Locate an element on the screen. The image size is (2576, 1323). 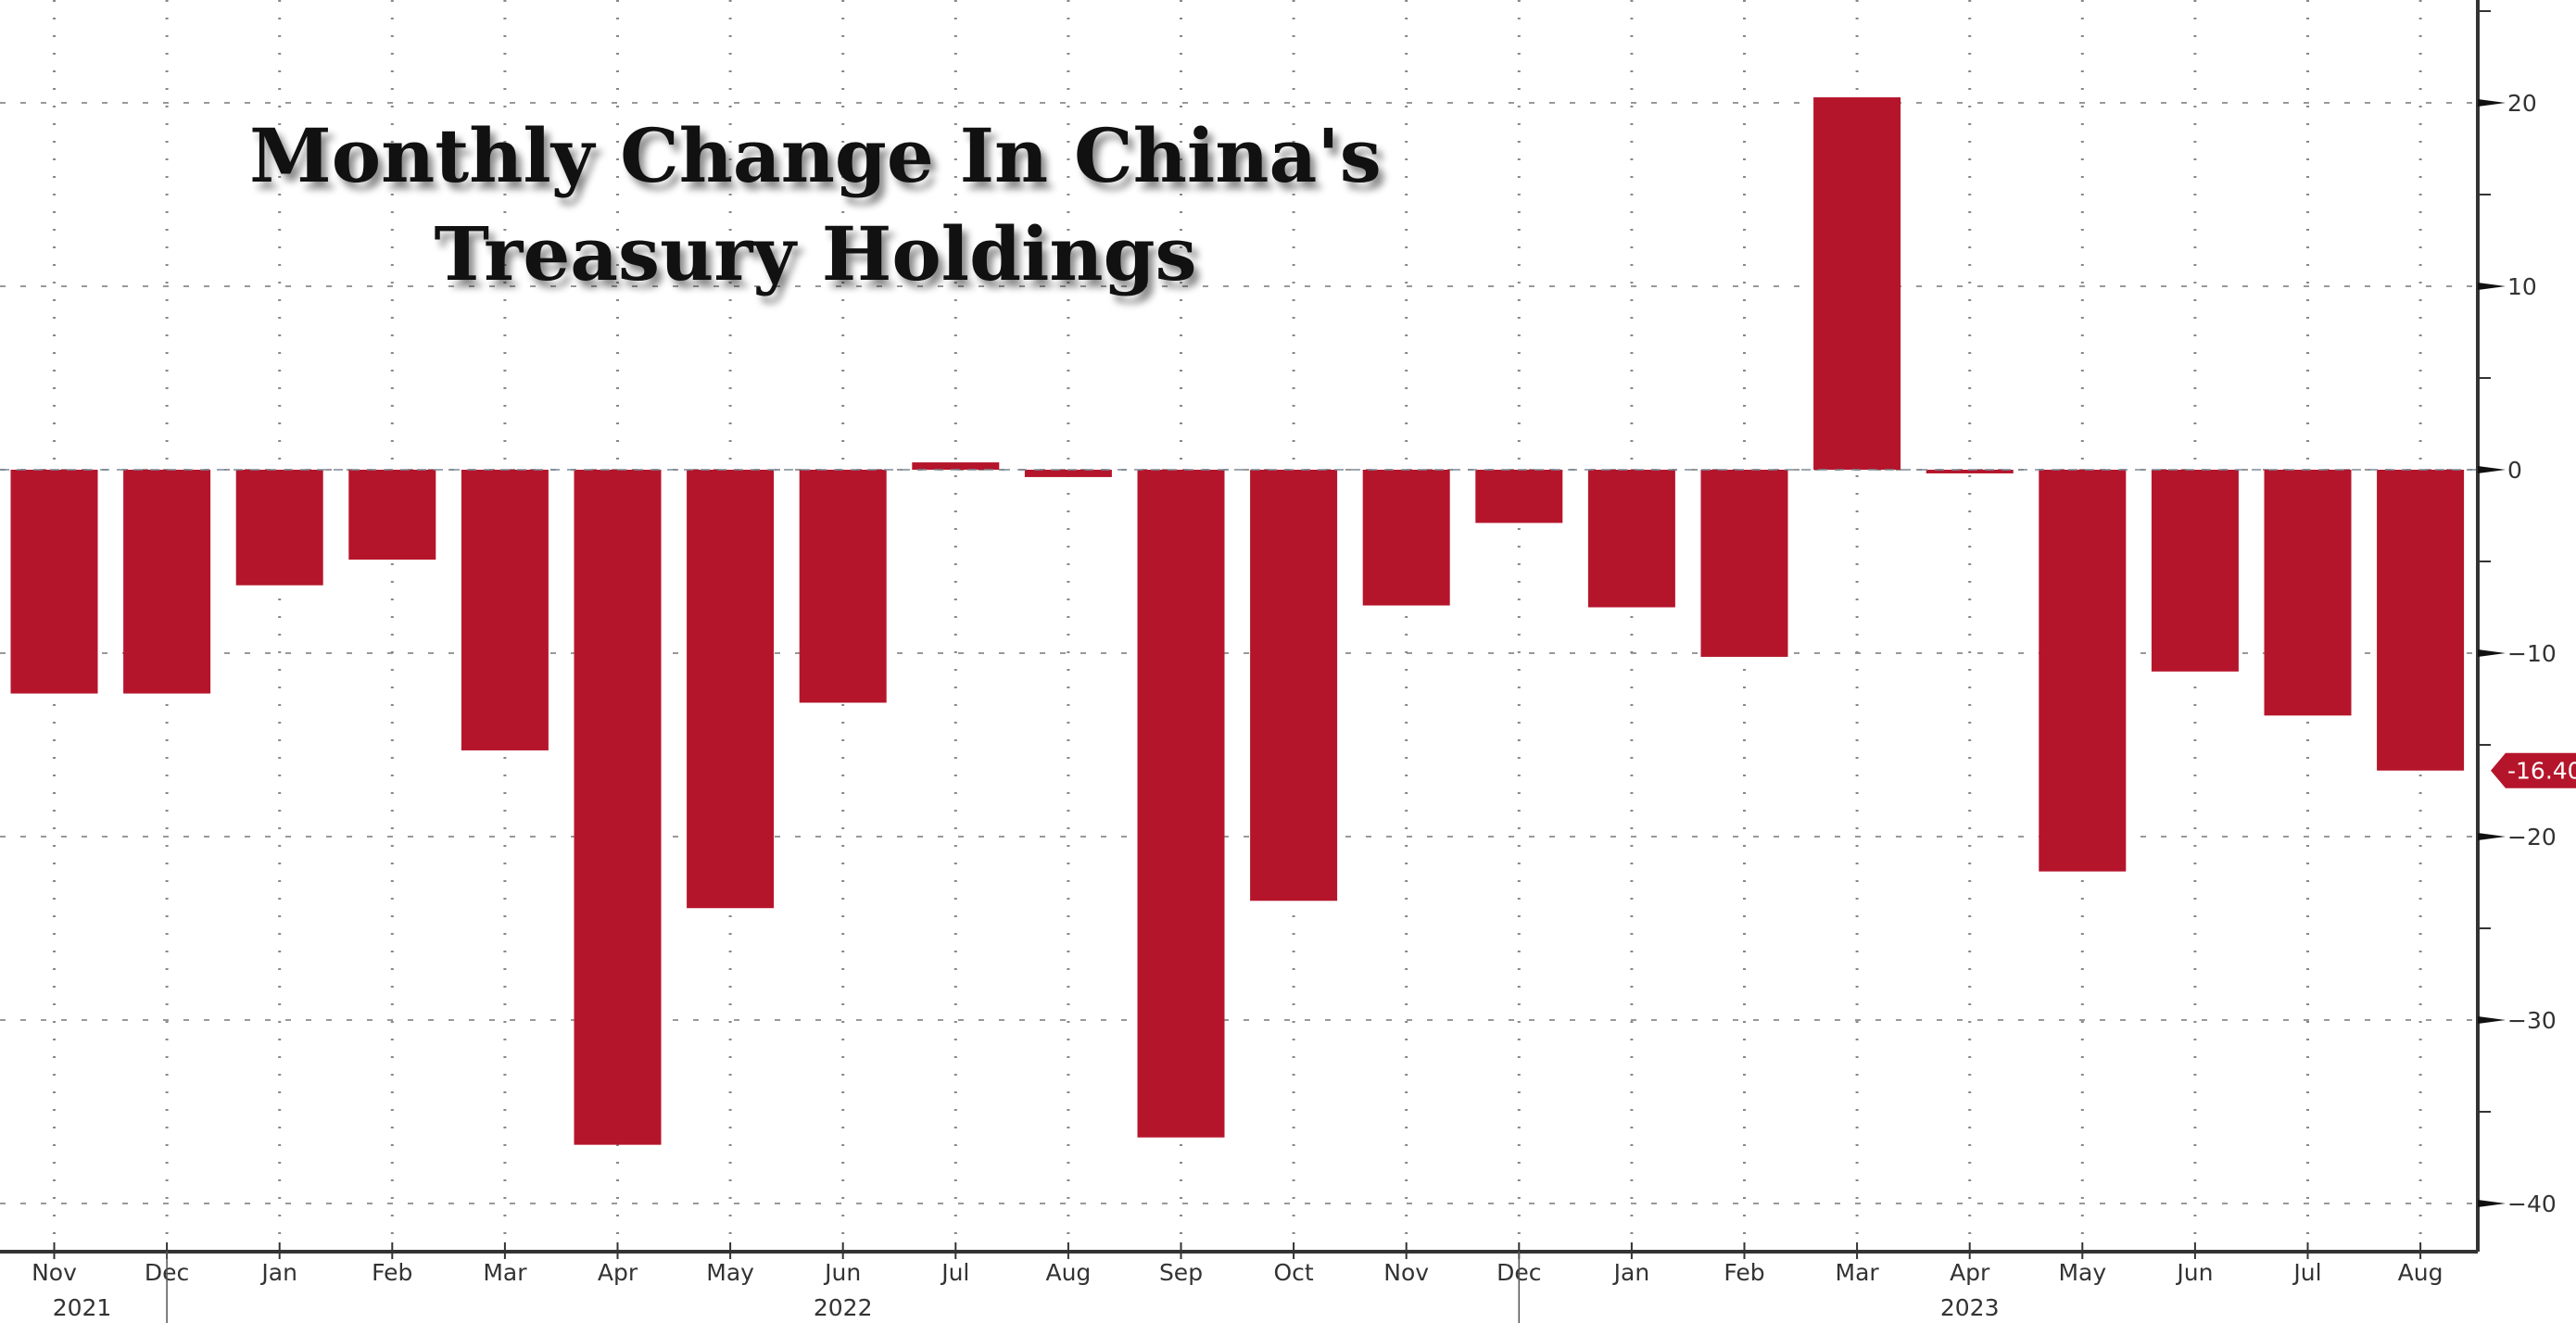
title-line-2: Treasury Holdings is located at coordinates (815, 253).